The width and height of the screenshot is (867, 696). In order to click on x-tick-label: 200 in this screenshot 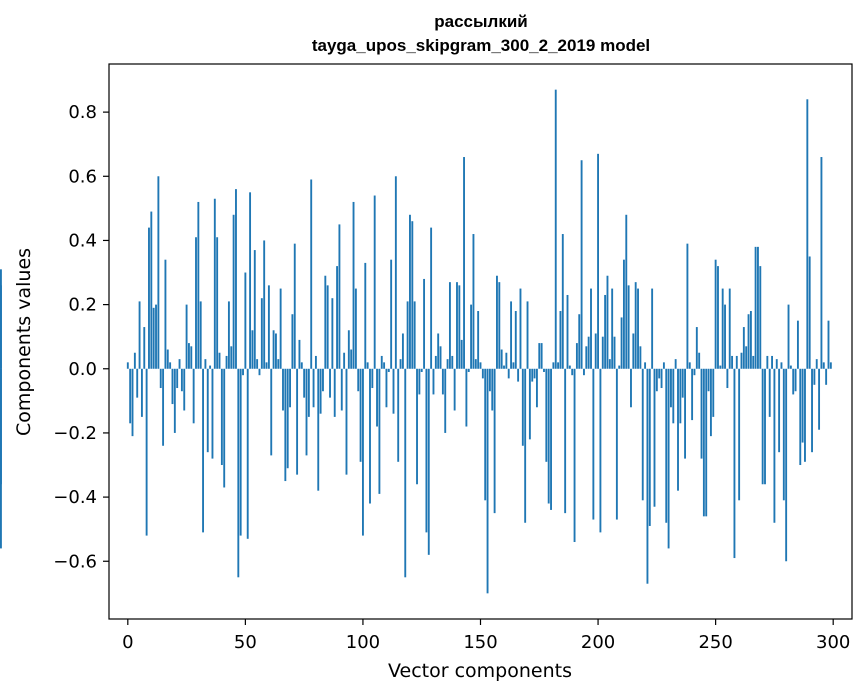, I will do `click(598, 642)`.